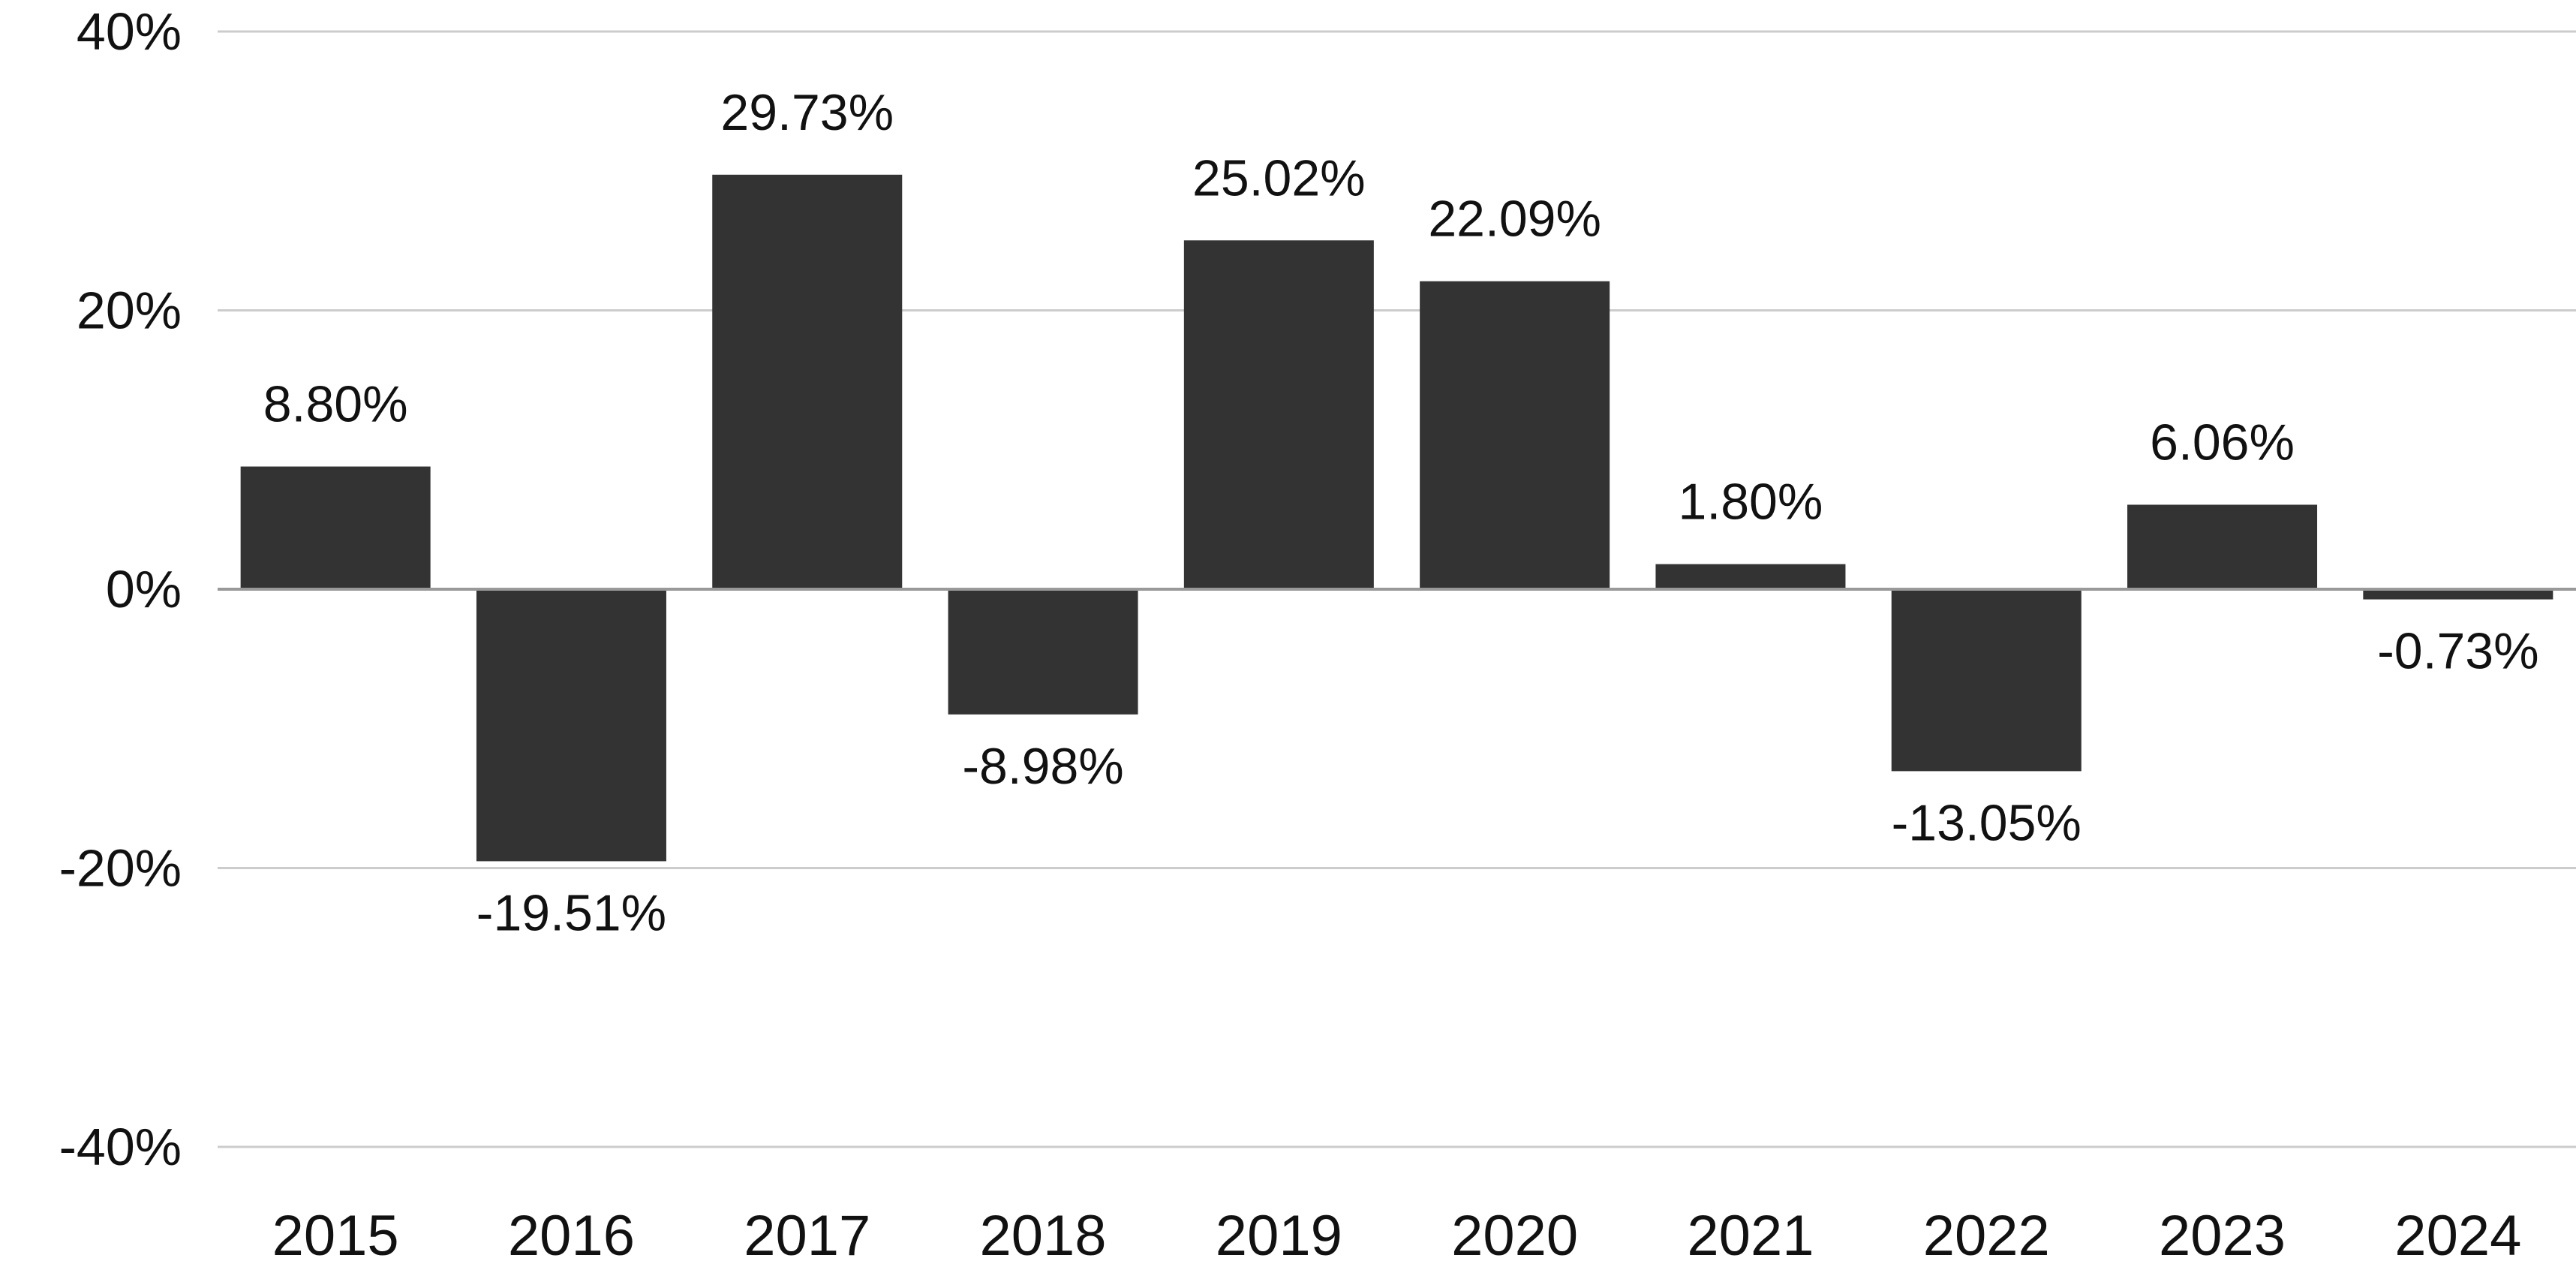  What do you see at coordinates (1986, 1236) in the screenshot?
I see `x-tick-label: 2022` at bounding box center [1986, 1236].